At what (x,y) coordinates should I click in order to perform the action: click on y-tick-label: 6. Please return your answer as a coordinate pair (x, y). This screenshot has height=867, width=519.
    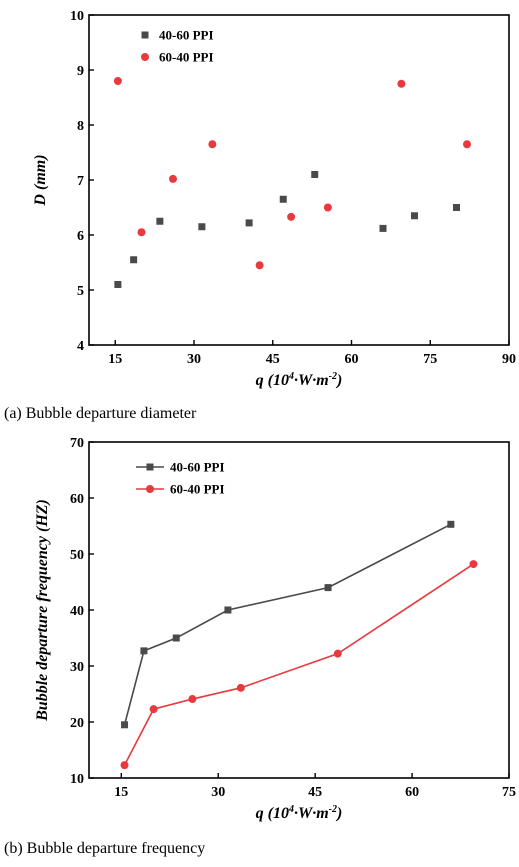
    Looking at the image, I should click on (80, 236).